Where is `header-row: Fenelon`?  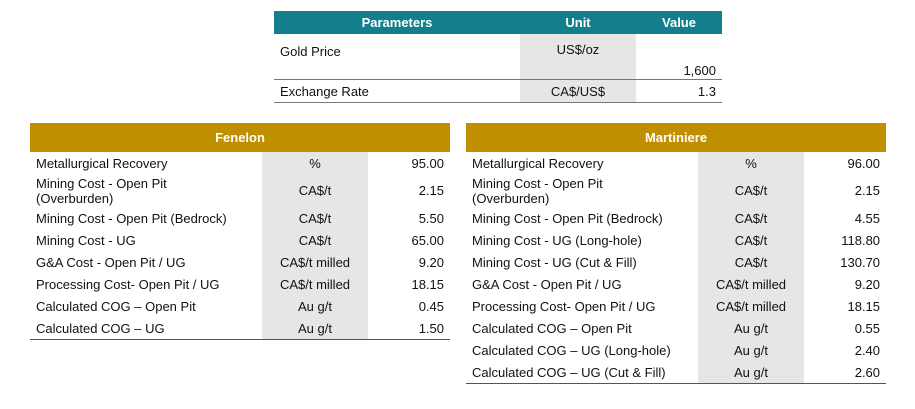
header-row: Fenelon is located at coordinates (240, 137).